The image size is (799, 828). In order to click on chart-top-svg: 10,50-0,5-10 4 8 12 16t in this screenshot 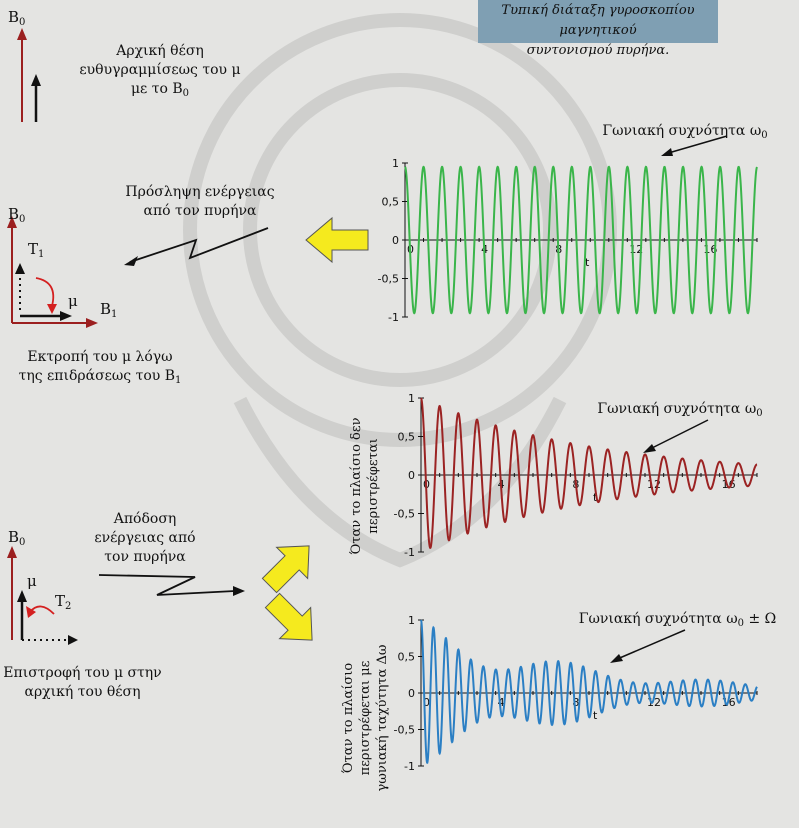, I will do `click(568, 240)`.